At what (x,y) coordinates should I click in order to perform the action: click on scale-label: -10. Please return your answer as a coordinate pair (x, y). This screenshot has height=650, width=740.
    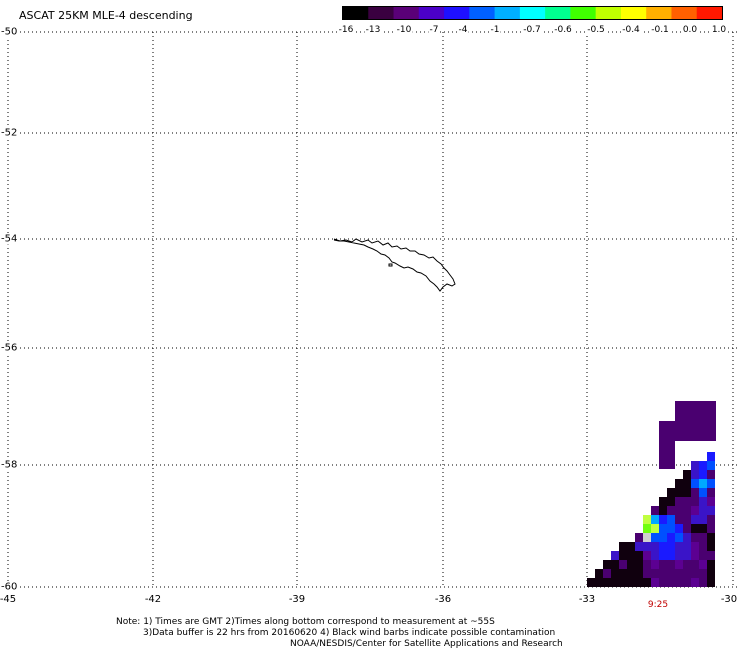
    Looking at the image, I should click on (404, 30).